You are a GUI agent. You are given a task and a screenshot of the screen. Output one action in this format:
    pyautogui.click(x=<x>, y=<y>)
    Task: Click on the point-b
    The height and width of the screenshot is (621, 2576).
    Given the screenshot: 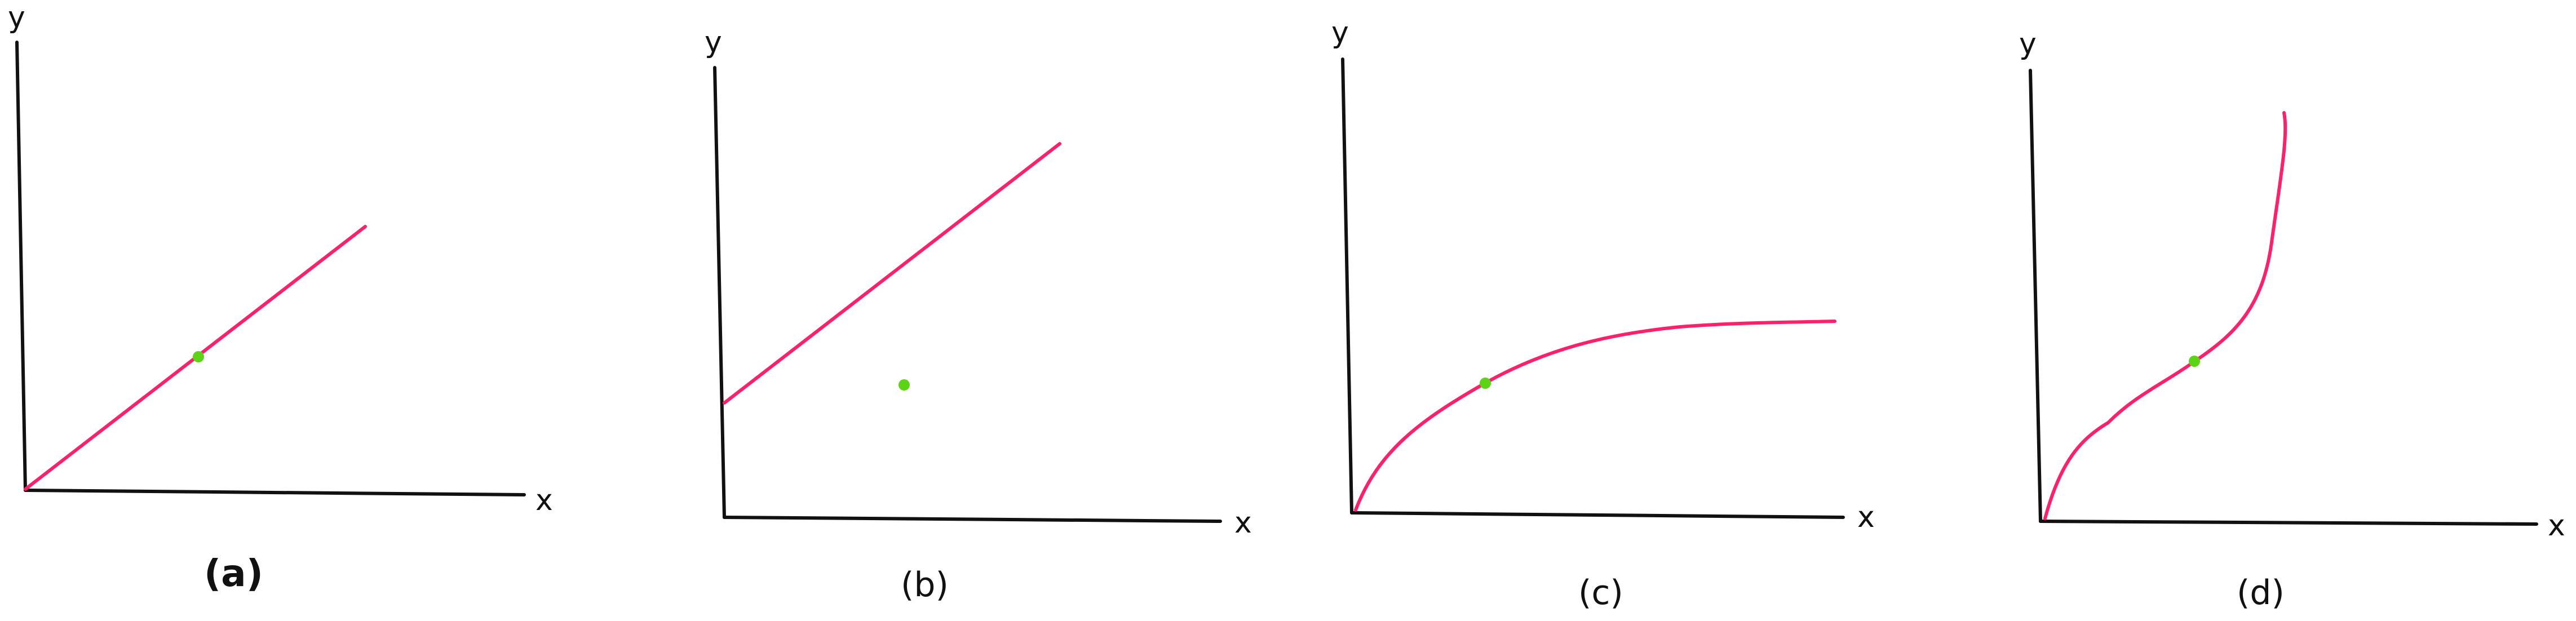 What is the action you would take?
    pyautogui.click(x=904, y=385)
    